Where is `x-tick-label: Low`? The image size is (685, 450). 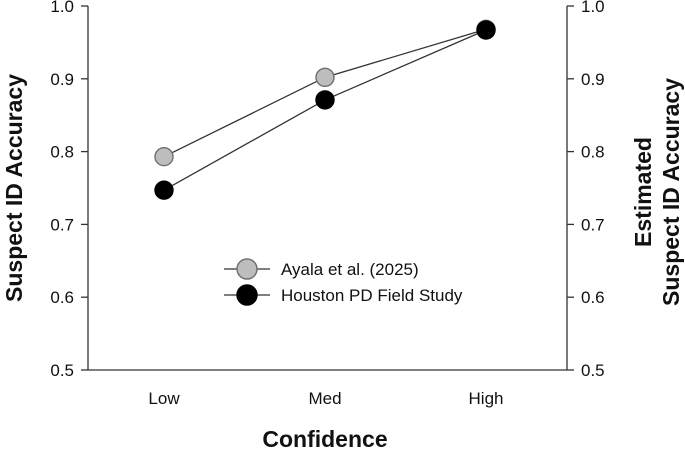 x-tick-label: Low is located at coordinates (164, 398).